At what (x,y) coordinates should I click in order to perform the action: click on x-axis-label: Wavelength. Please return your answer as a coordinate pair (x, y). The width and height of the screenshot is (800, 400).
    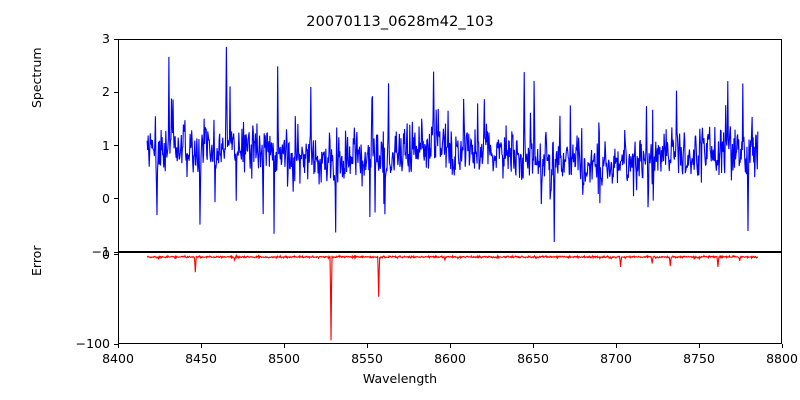
    Looking at the image, I should click on (400, 378).